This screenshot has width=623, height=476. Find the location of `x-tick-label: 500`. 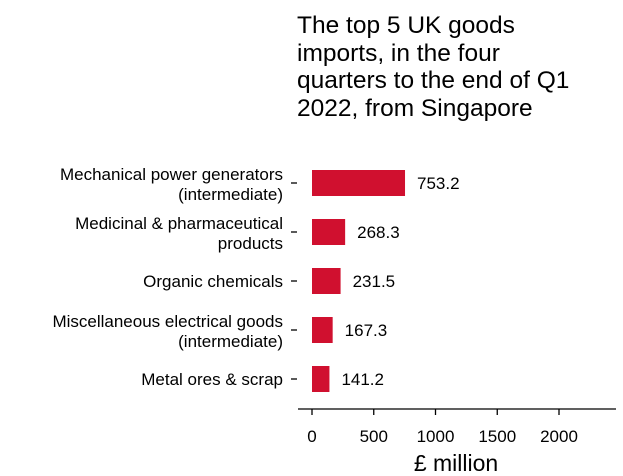

x-tick-label: 500 is located at coordinates (374, 436).